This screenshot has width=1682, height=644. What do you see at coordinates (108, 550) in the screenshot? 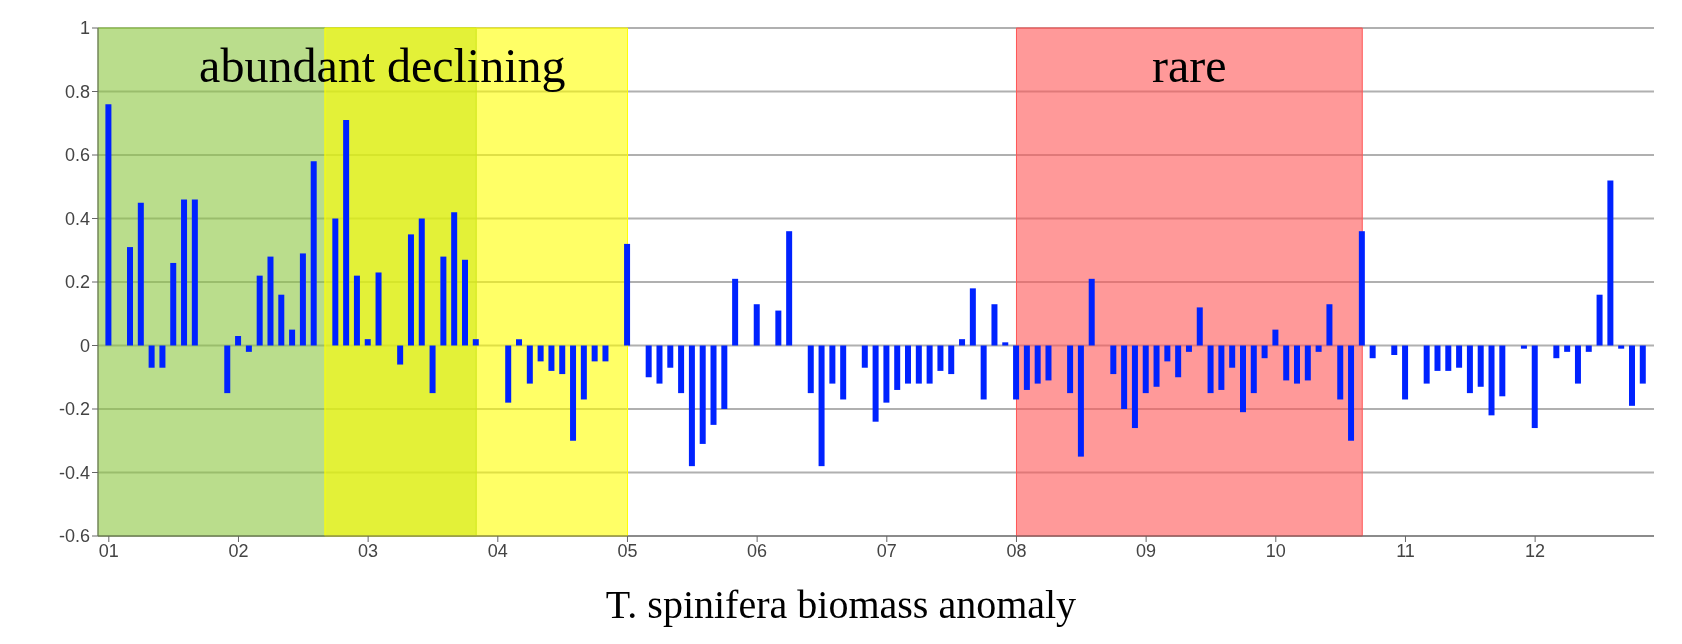
I see `x-tick-label: 01` at bounding box center [108, 550].